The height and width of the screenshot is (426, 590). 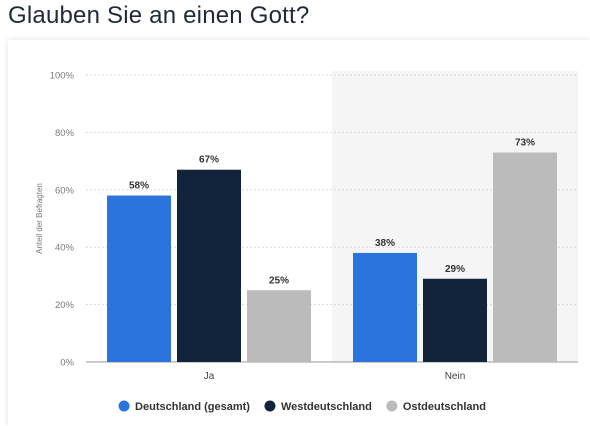 I want to click on y-tick-label: 20%, so click(x=65, y=305).